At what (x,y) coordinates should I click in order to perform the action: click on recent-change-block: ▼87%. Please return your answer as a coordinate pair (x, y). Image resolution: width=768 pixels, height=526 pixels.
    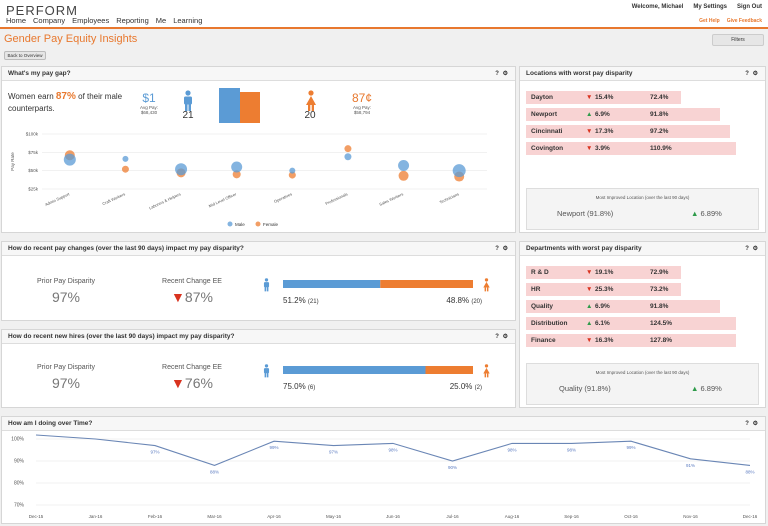
    Looking at the image, I should click on (192, 297).